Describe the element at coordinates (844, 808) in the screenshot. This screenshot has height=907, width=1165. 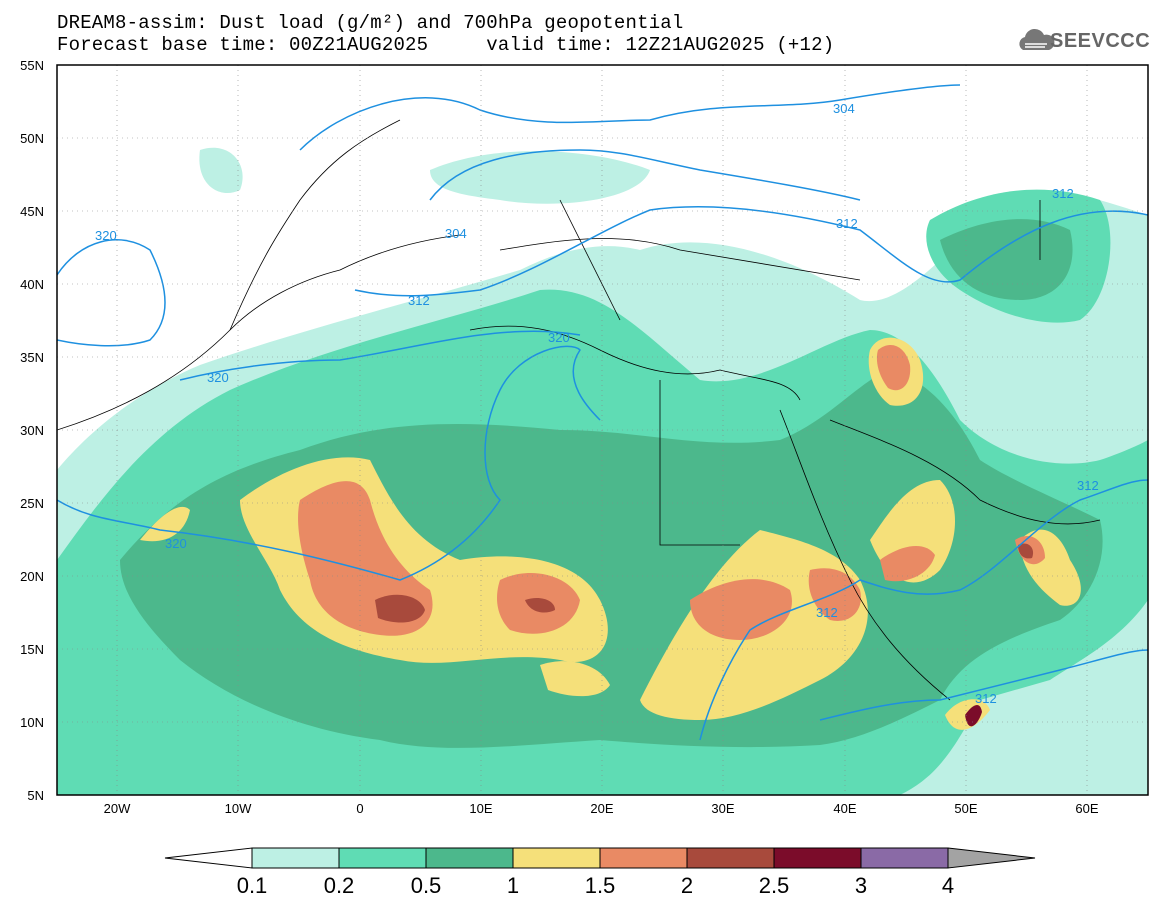
I see `lon-label: 40E` at that location.